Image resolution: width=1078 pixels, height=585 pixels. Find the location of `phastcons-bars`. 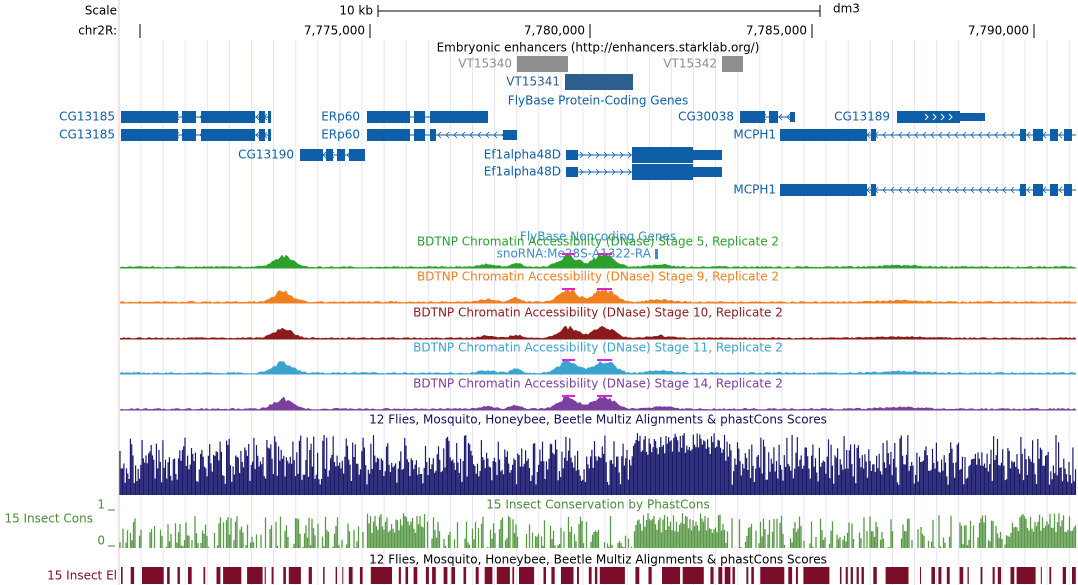

phastcons-bars is located at coordinates (598, 530).